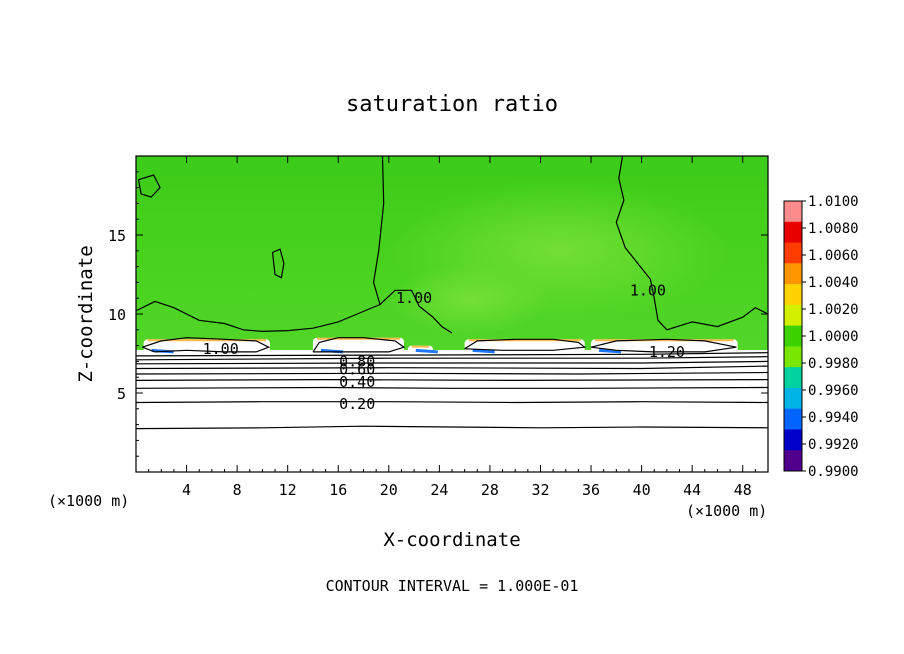 This screenshot has height=654, width=904. I want to click on x-tick-label: 32, so click(540, 490).